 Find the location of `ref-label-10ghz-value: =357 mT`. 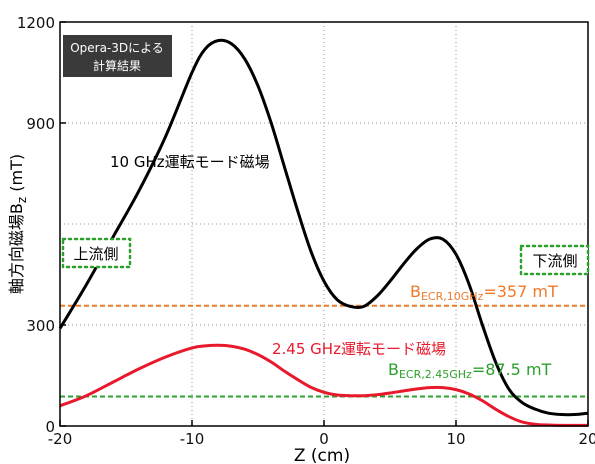

ref-label-10ghz-value: =357 mT is located at coordinates (520, 291).